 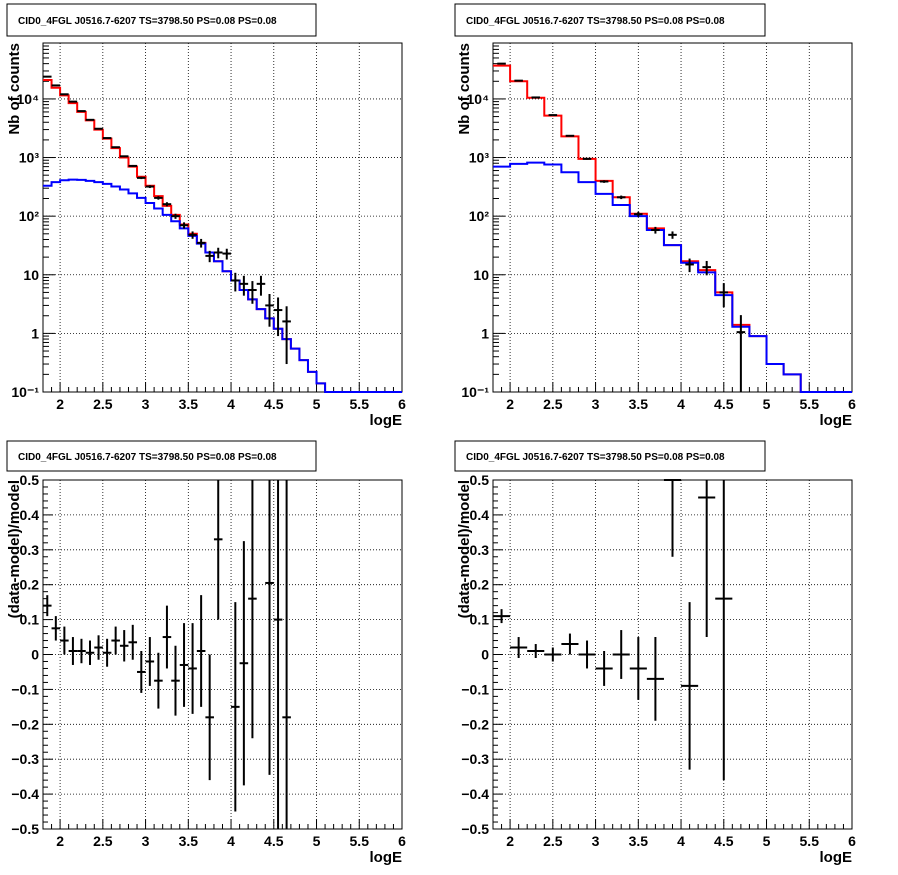 I want to click on series-line-red, so click(x=222, y=236).